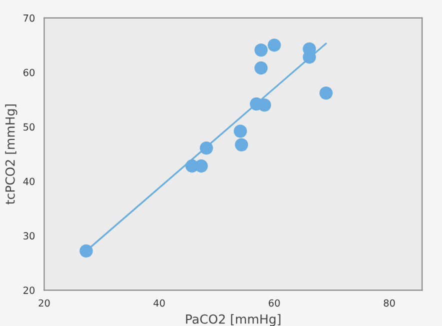 The width and height of the screenshot is (442, 326). I want to click on y-tick-label: 30, so click(29, 236).